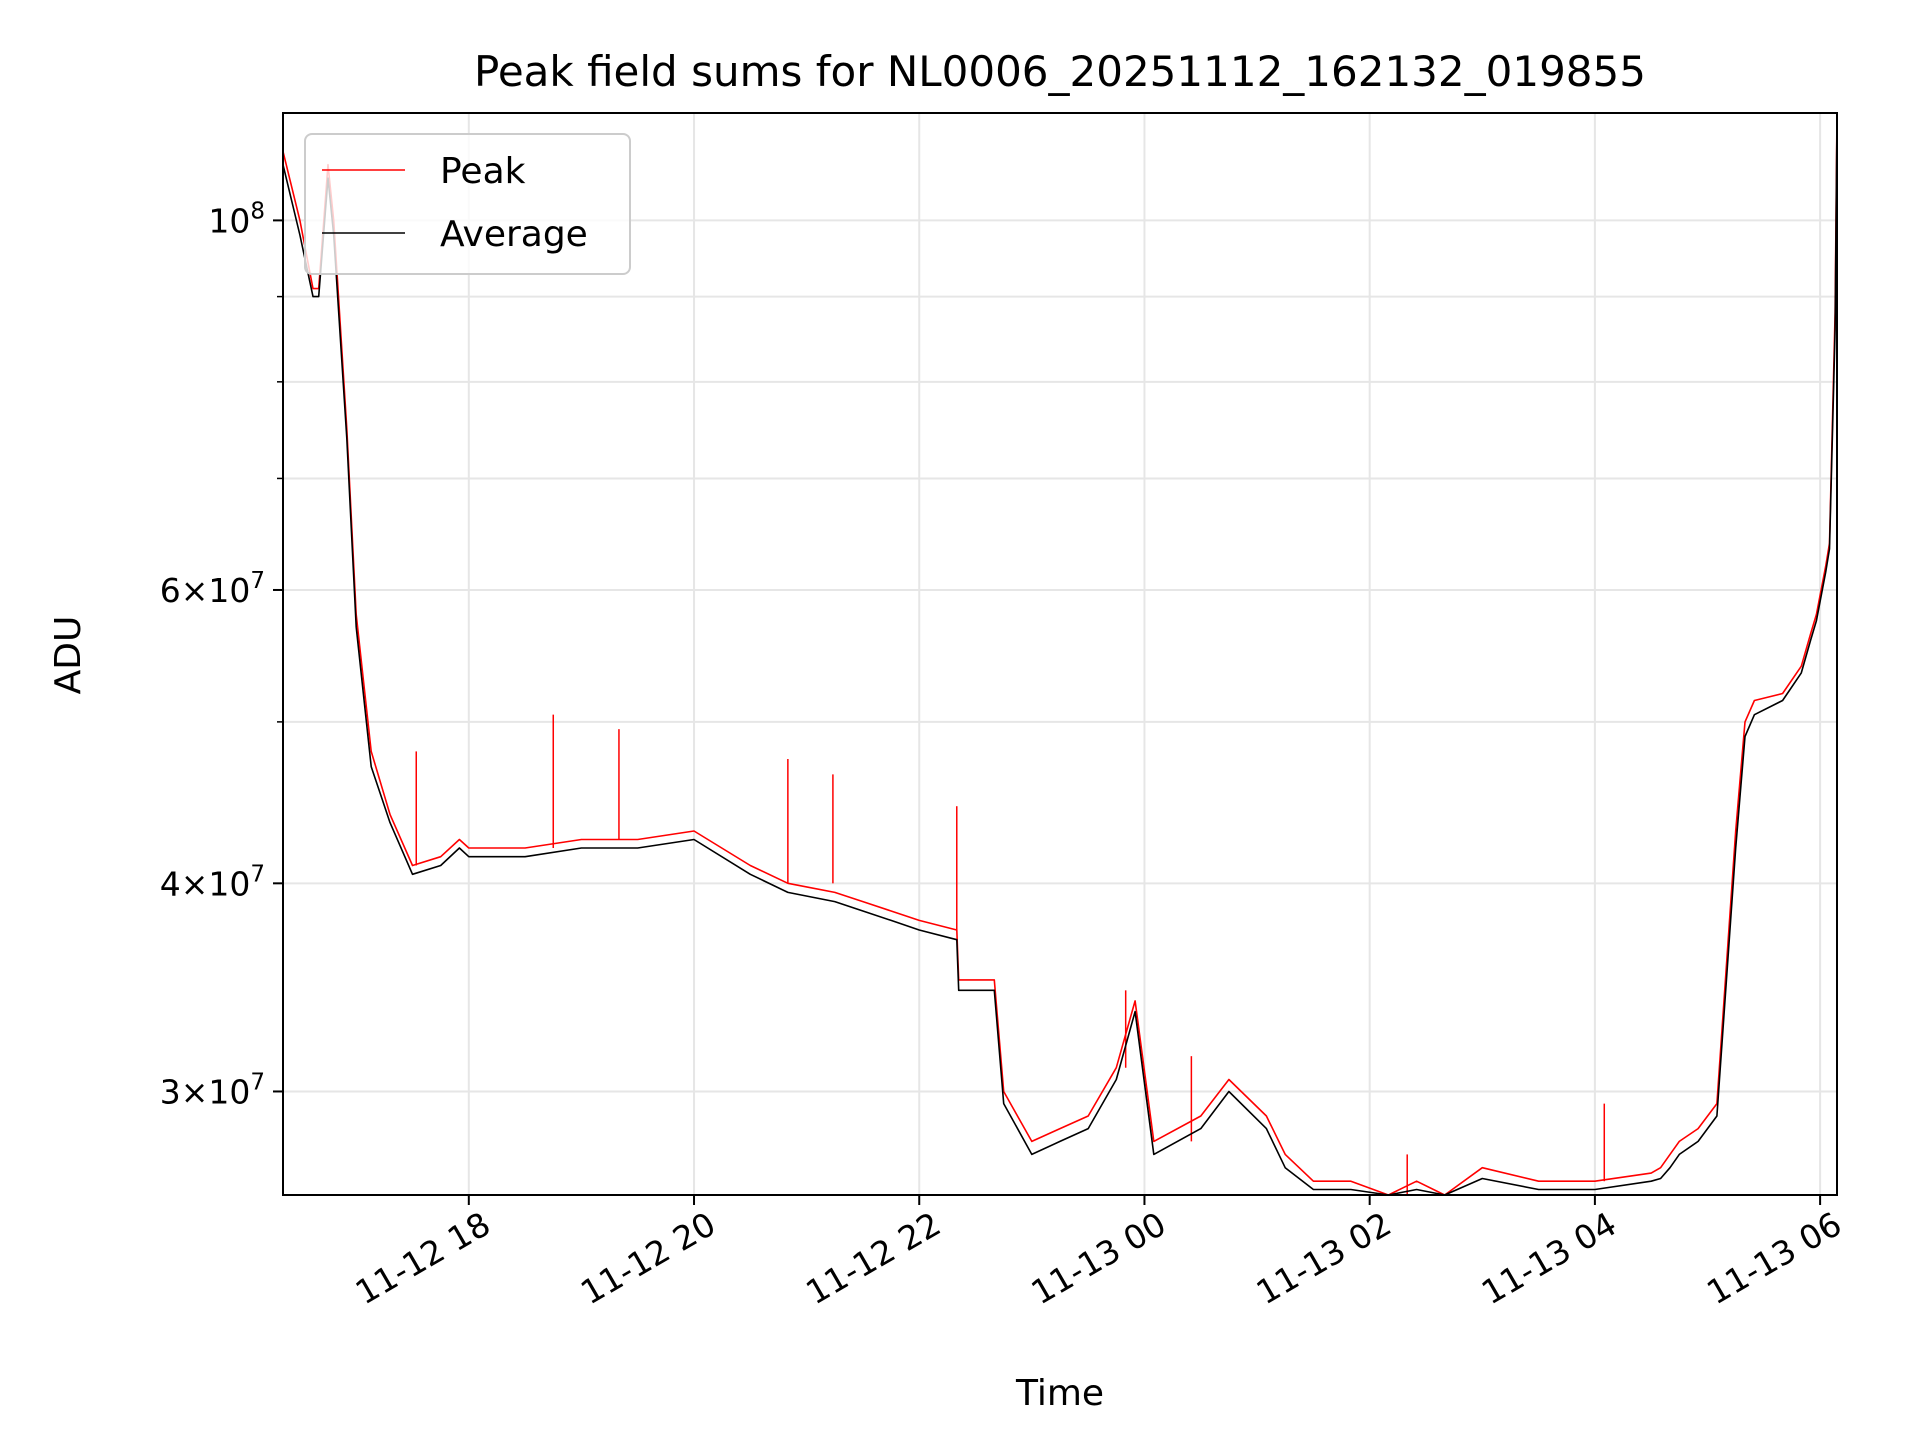 This screenshot has height=1440, width=1920. I want to click on legend: Peak Average, so click(467, 204).